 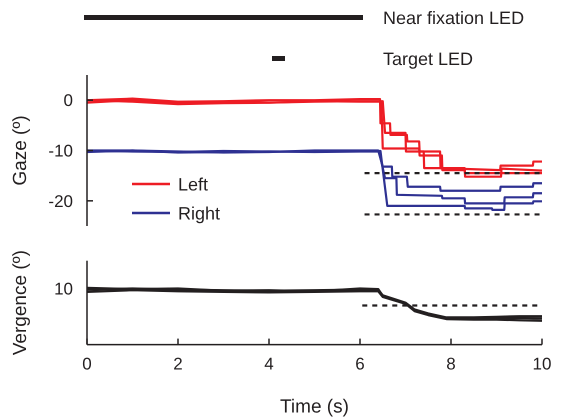 I want to click on legend-label: Right, so click(x=199, y=213).